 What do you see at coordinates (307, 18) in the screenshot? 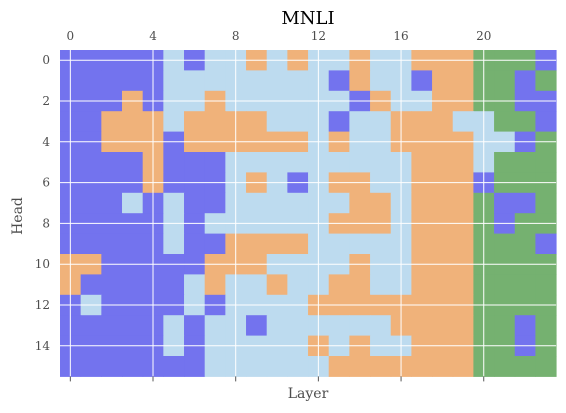
I see `chart-title: MNLI` at bounding box center [307, 18].